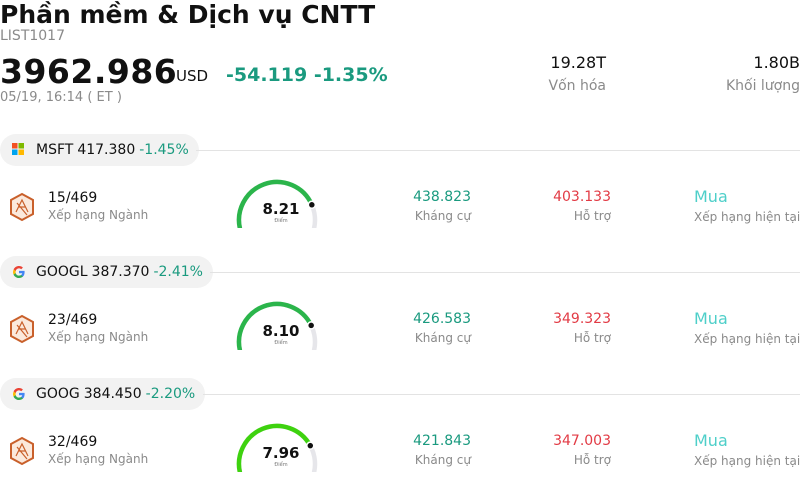 This screenshot has width=800, height=488. I want to click on support-value: 347.003, so click(582, 441).